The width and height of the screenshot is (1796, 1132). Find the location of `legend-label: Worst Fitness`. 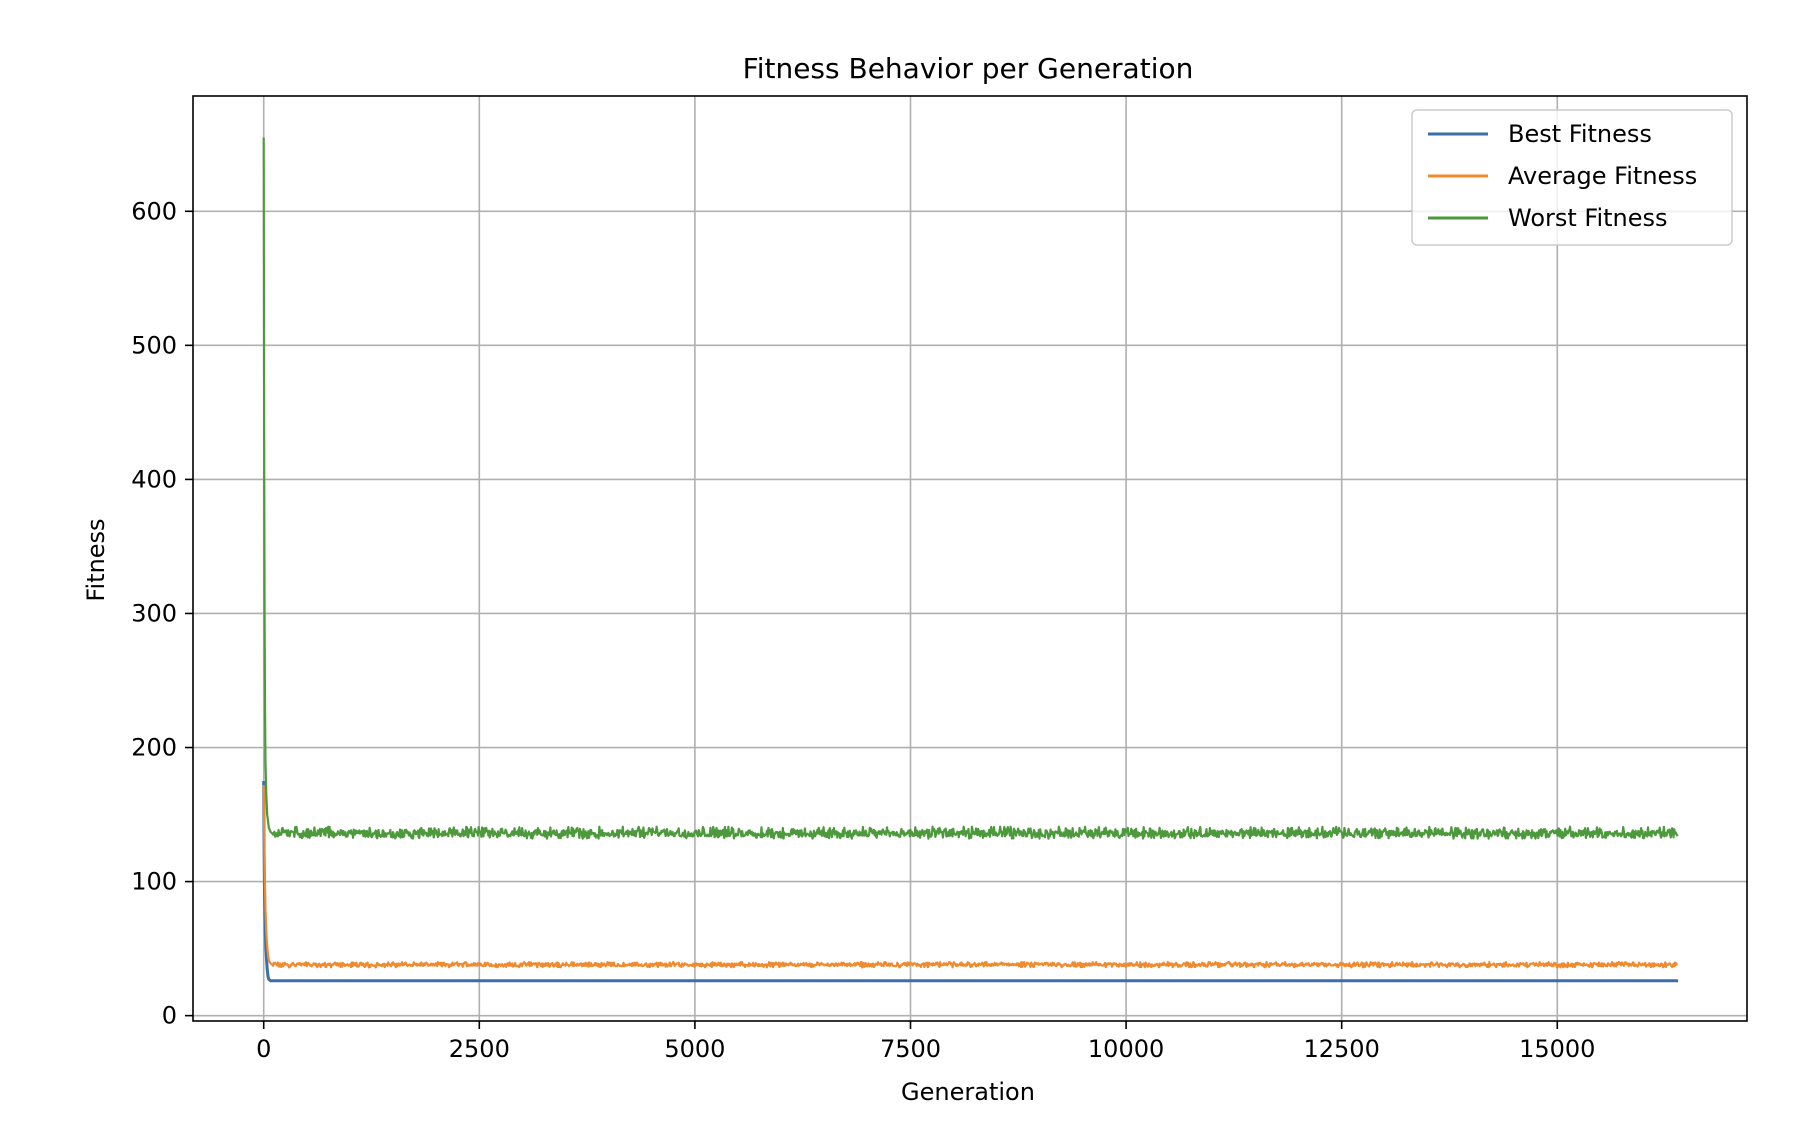

legend-label: Worst Fitness is located at coordinates (1588, 218).